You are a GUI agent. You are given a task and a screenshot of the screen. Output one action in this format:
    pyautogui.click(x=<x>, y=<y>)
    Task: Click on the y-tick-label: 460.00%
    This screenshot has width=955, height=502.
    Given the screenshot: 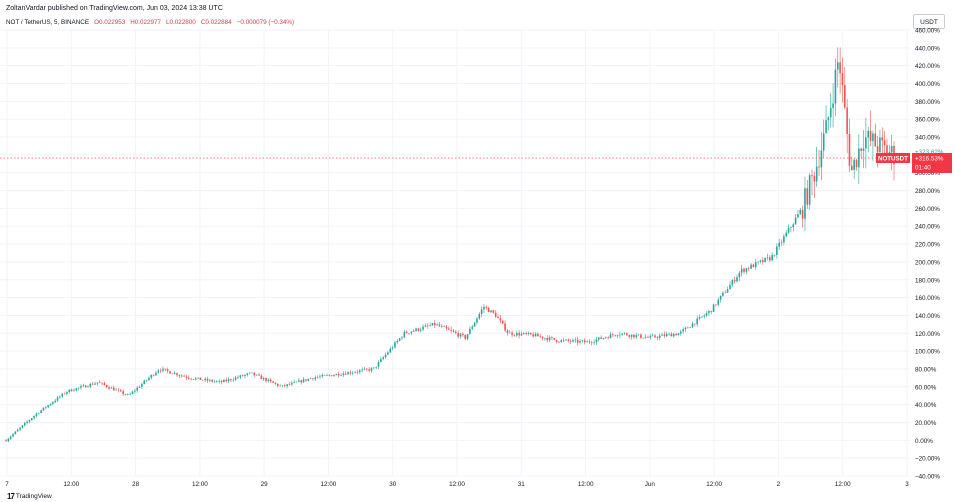 What is the action you would take?
    pyautogui.click(x=927, y=31)
    